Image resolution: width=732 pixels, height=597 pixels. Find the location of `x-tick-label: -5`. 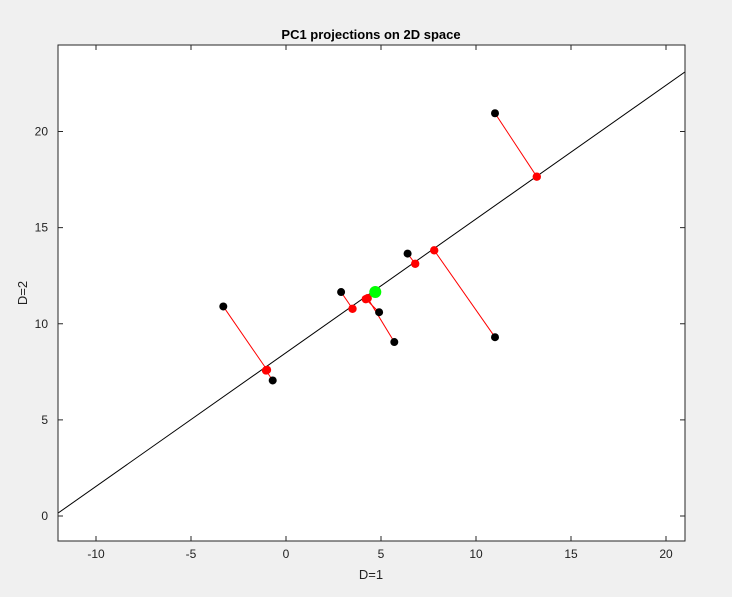

x-tick-label: -5 is located at coordinates (191, 554).